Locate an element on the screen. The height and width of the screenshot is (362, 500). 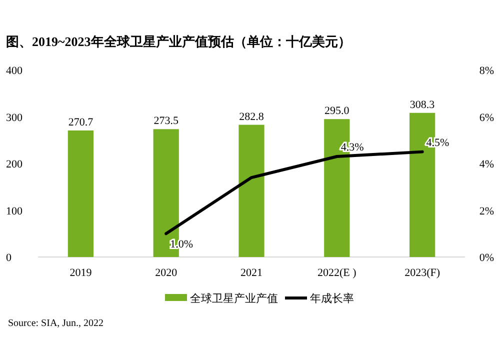
y-tick-label: 0 is located at coordinates (9, 258).